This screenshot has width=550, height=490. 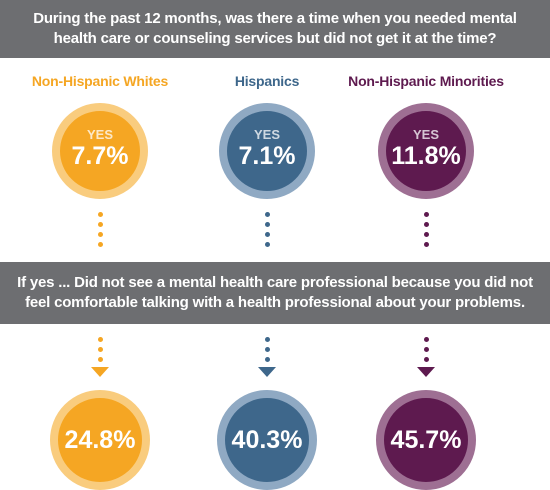 What do you see at coordinates (267, 156) in the screenshot?
I see `top-value: 7.1%` at bounding box center [267, 156].